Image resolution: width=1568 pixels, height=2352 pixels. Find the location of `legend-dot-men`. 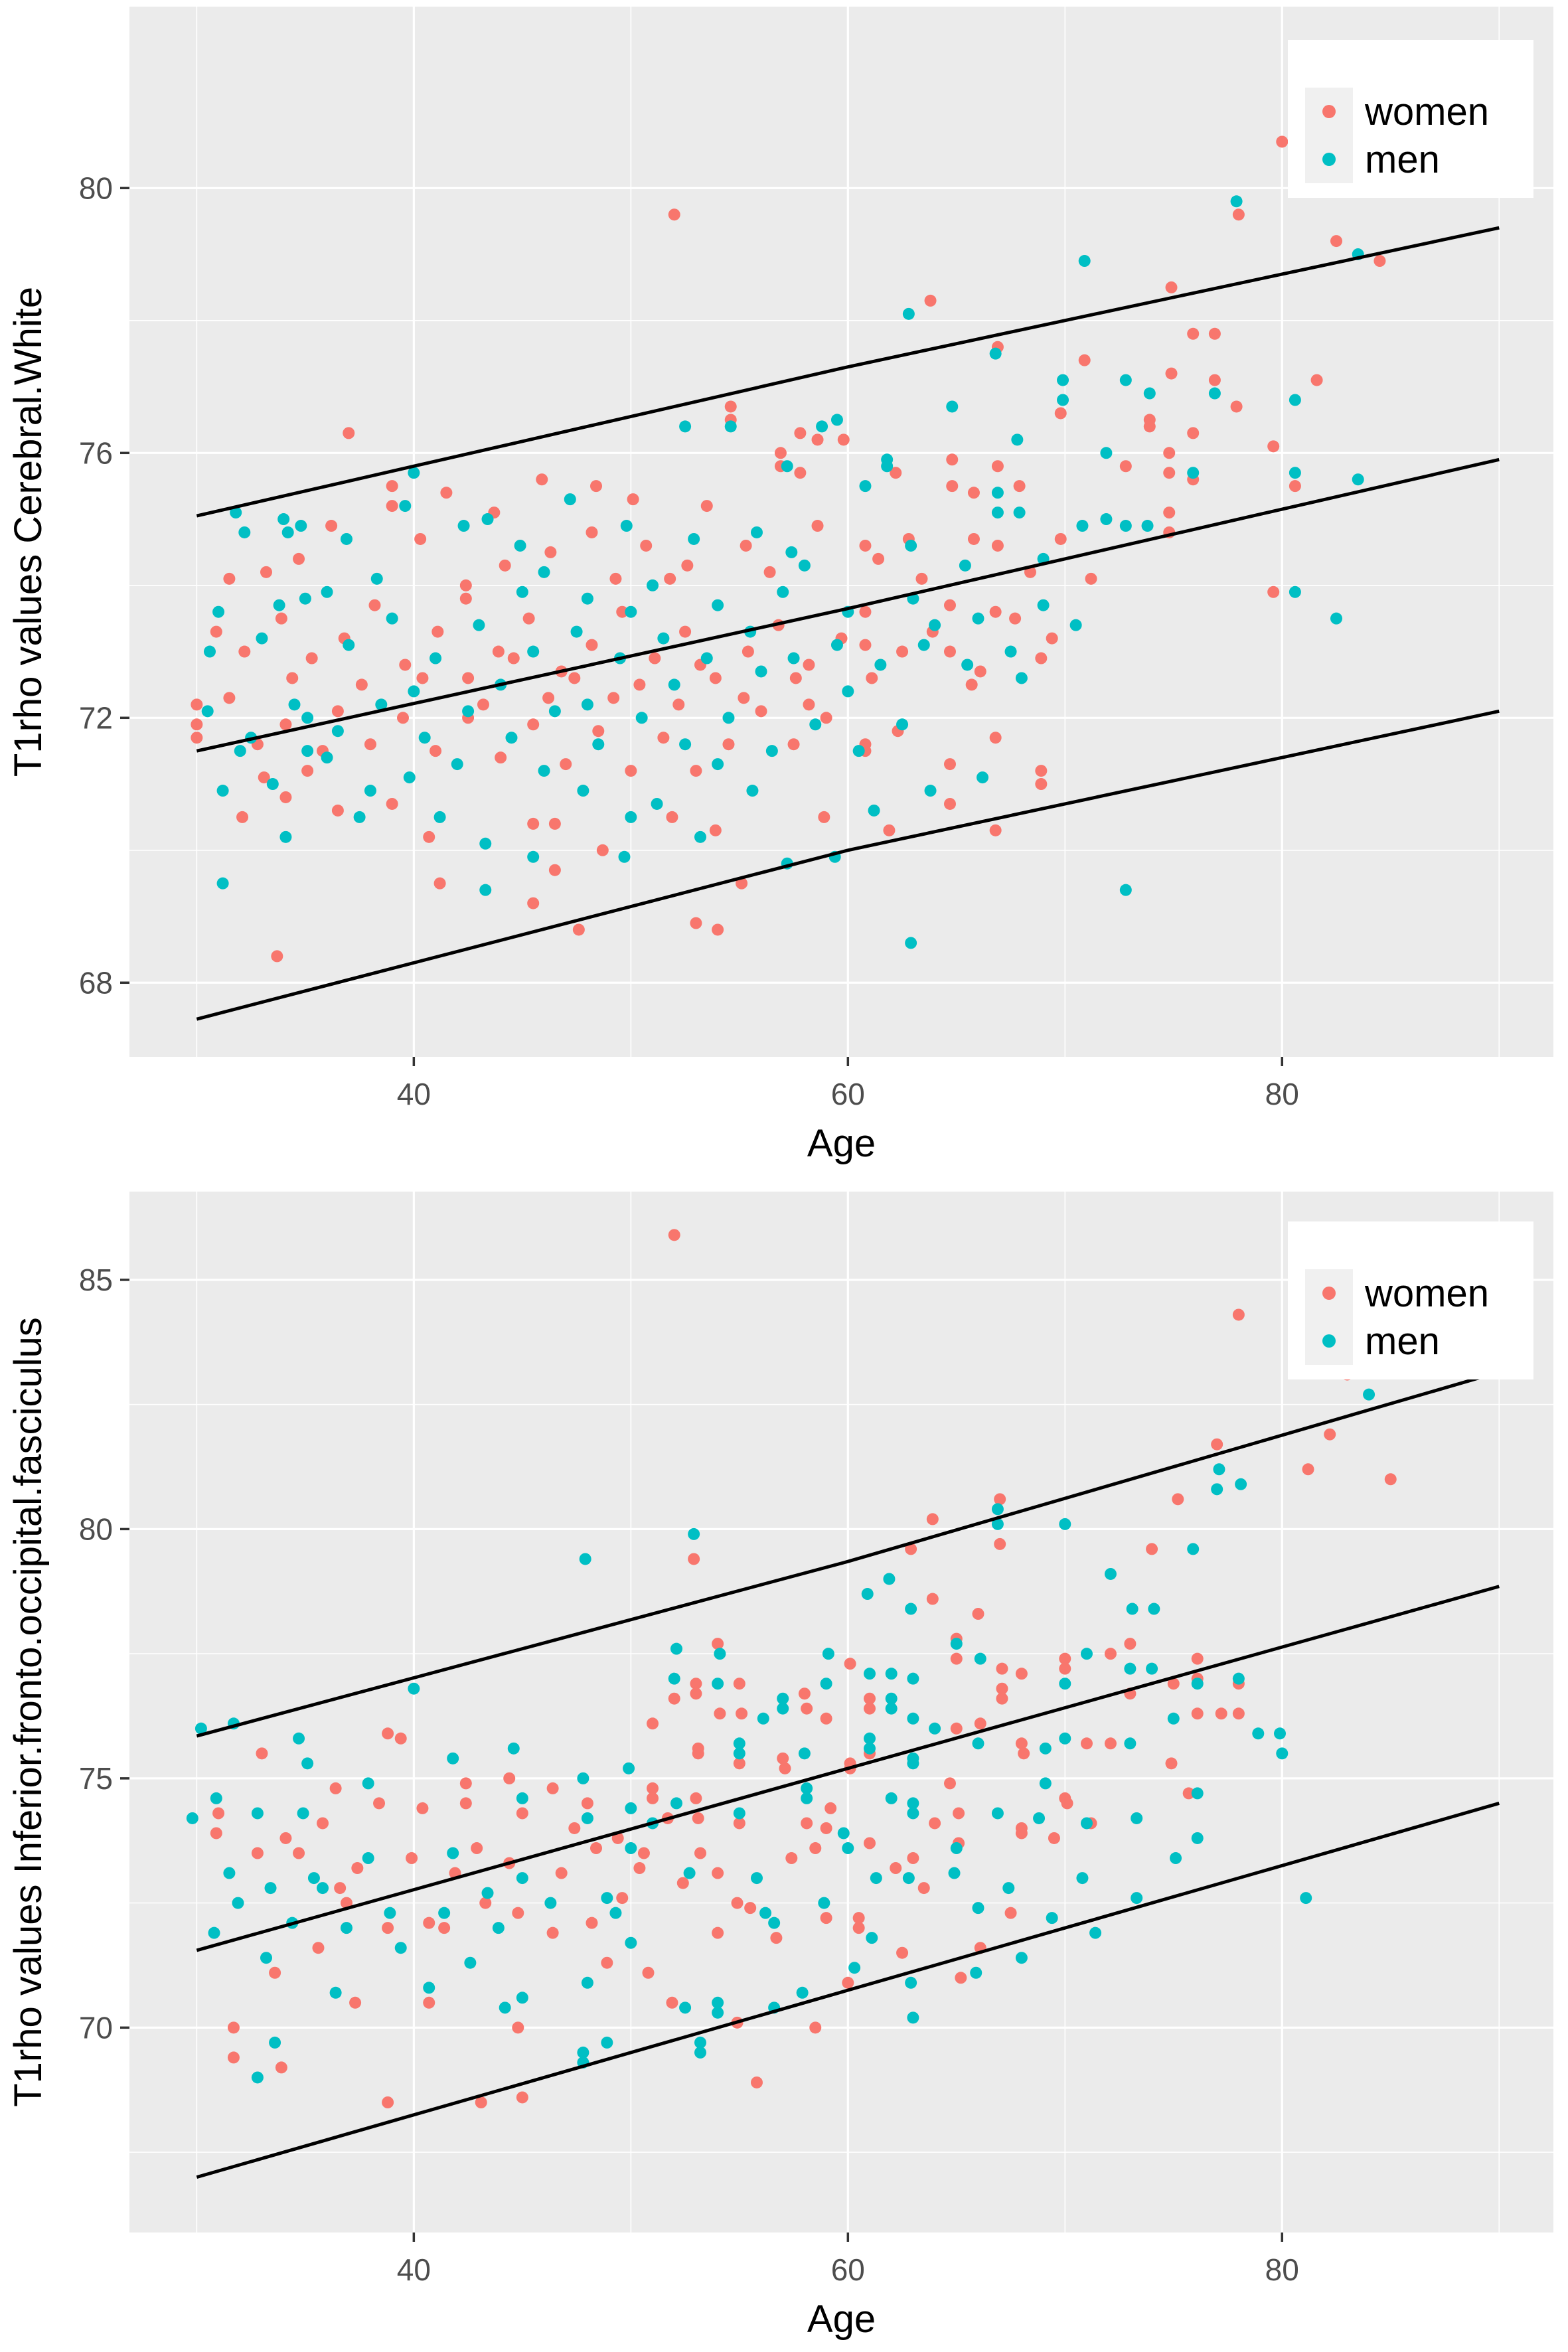

legend-dot-men is located at coordinates (1329, 160).